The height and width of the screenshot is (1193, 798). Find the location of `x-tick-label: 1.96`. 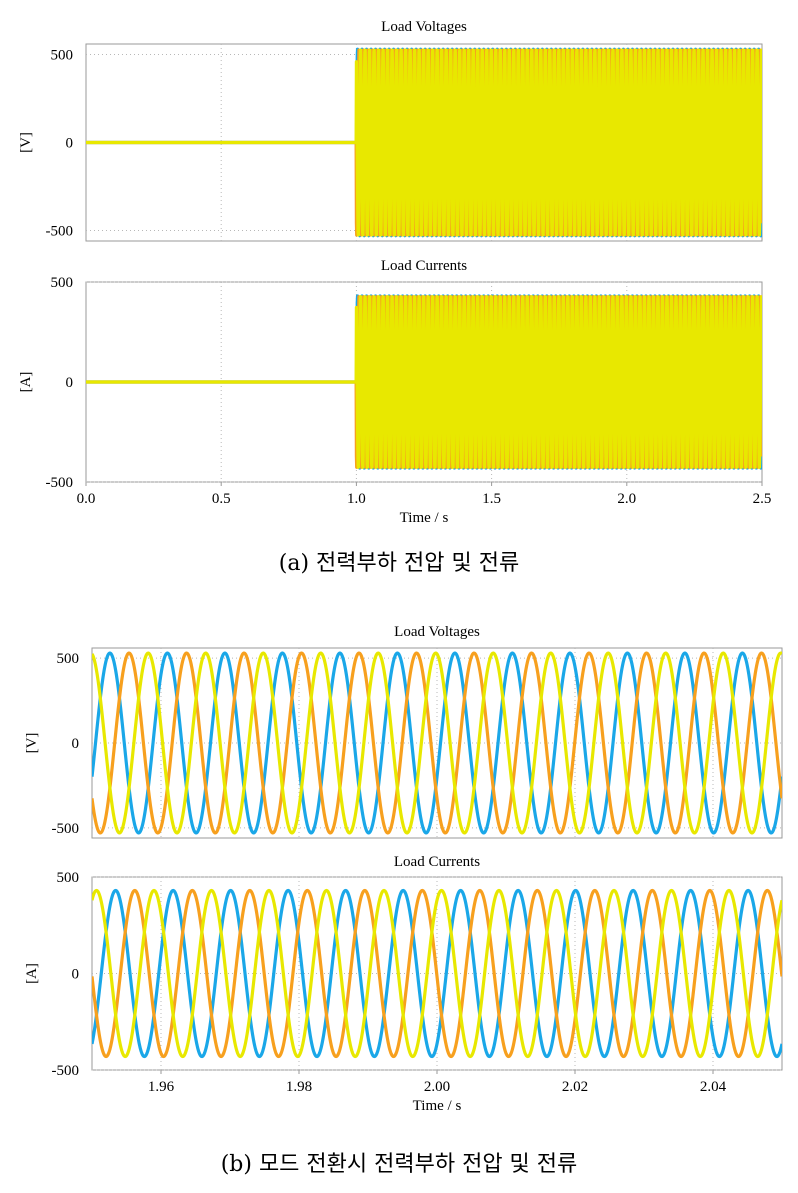

x-tick-label: 1.96 is located at coordinates (161, 1087).